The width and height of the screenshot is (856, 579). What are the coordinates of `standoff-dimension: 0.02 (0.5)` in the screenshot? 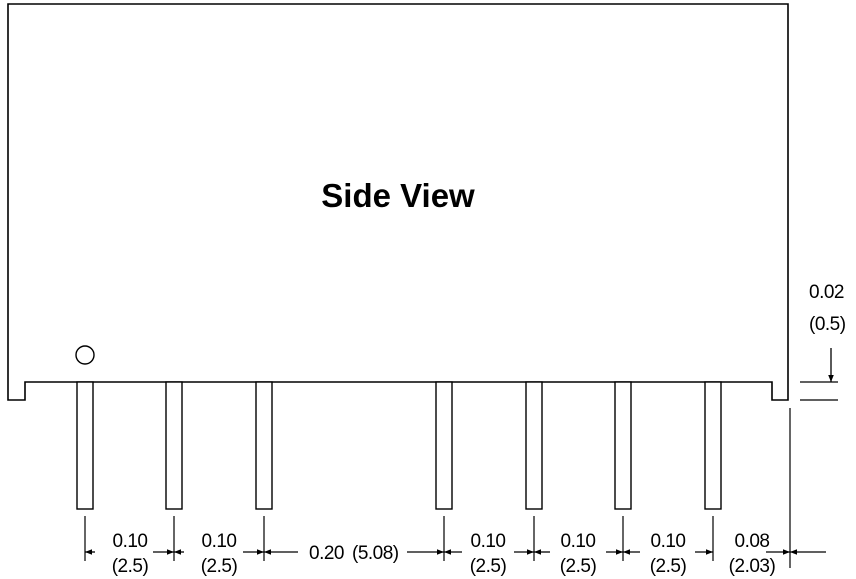 It's located at (823, 341).